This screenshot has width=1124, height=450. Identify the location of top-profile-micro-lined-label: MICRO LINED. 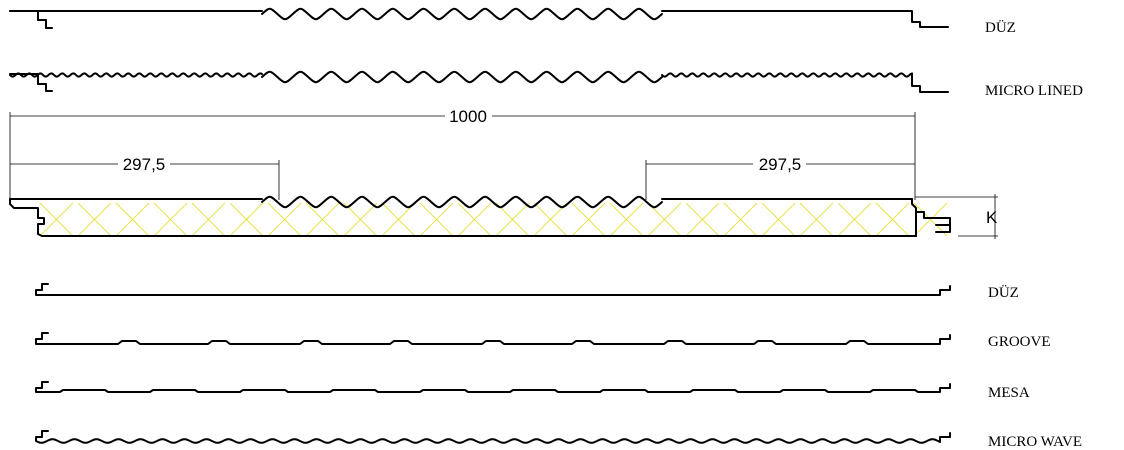
(1034, 91).